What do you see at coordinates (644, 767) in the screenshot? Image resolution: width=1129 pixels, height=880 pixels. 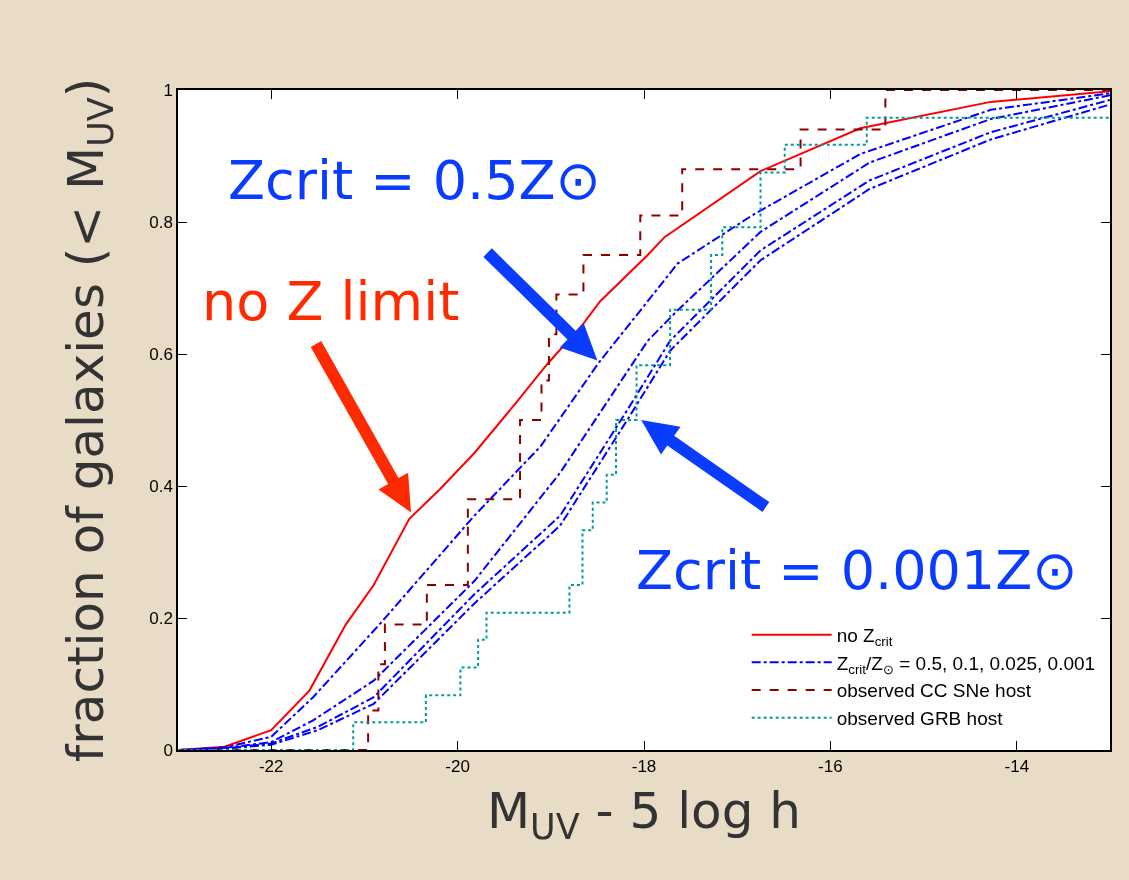 I see `x-tick-label: -18` at bounding box center [644, 767].